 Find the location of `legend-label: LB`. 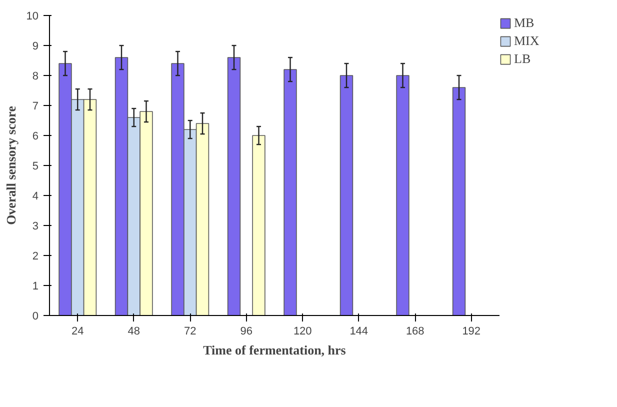

legend-label: LB is located at coordinates (523, 59).